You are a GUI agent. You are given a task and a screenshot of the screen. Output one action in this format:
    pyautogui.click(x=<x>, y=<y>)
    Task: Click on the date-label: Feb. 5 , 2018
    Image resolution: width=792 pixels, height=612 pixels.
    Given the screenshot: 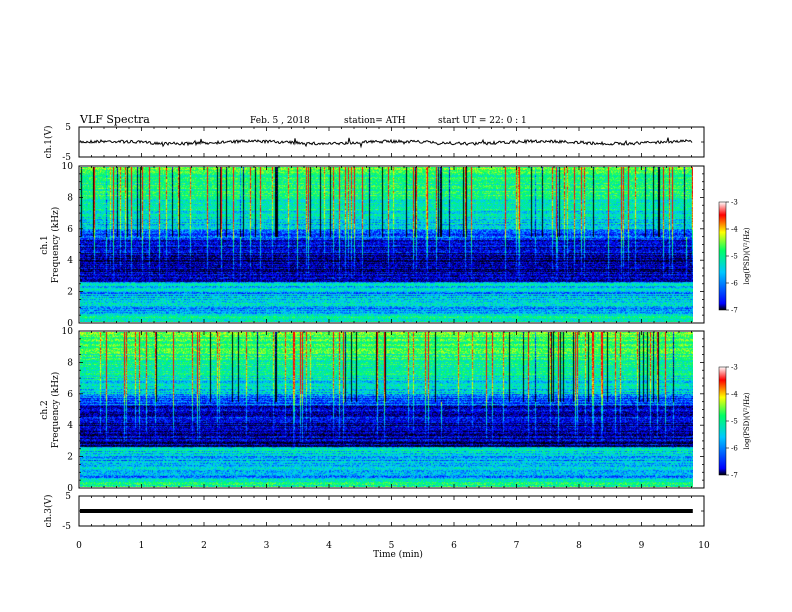 What is the action you would take?
    pyautogui.click(x=280, y=121)
    